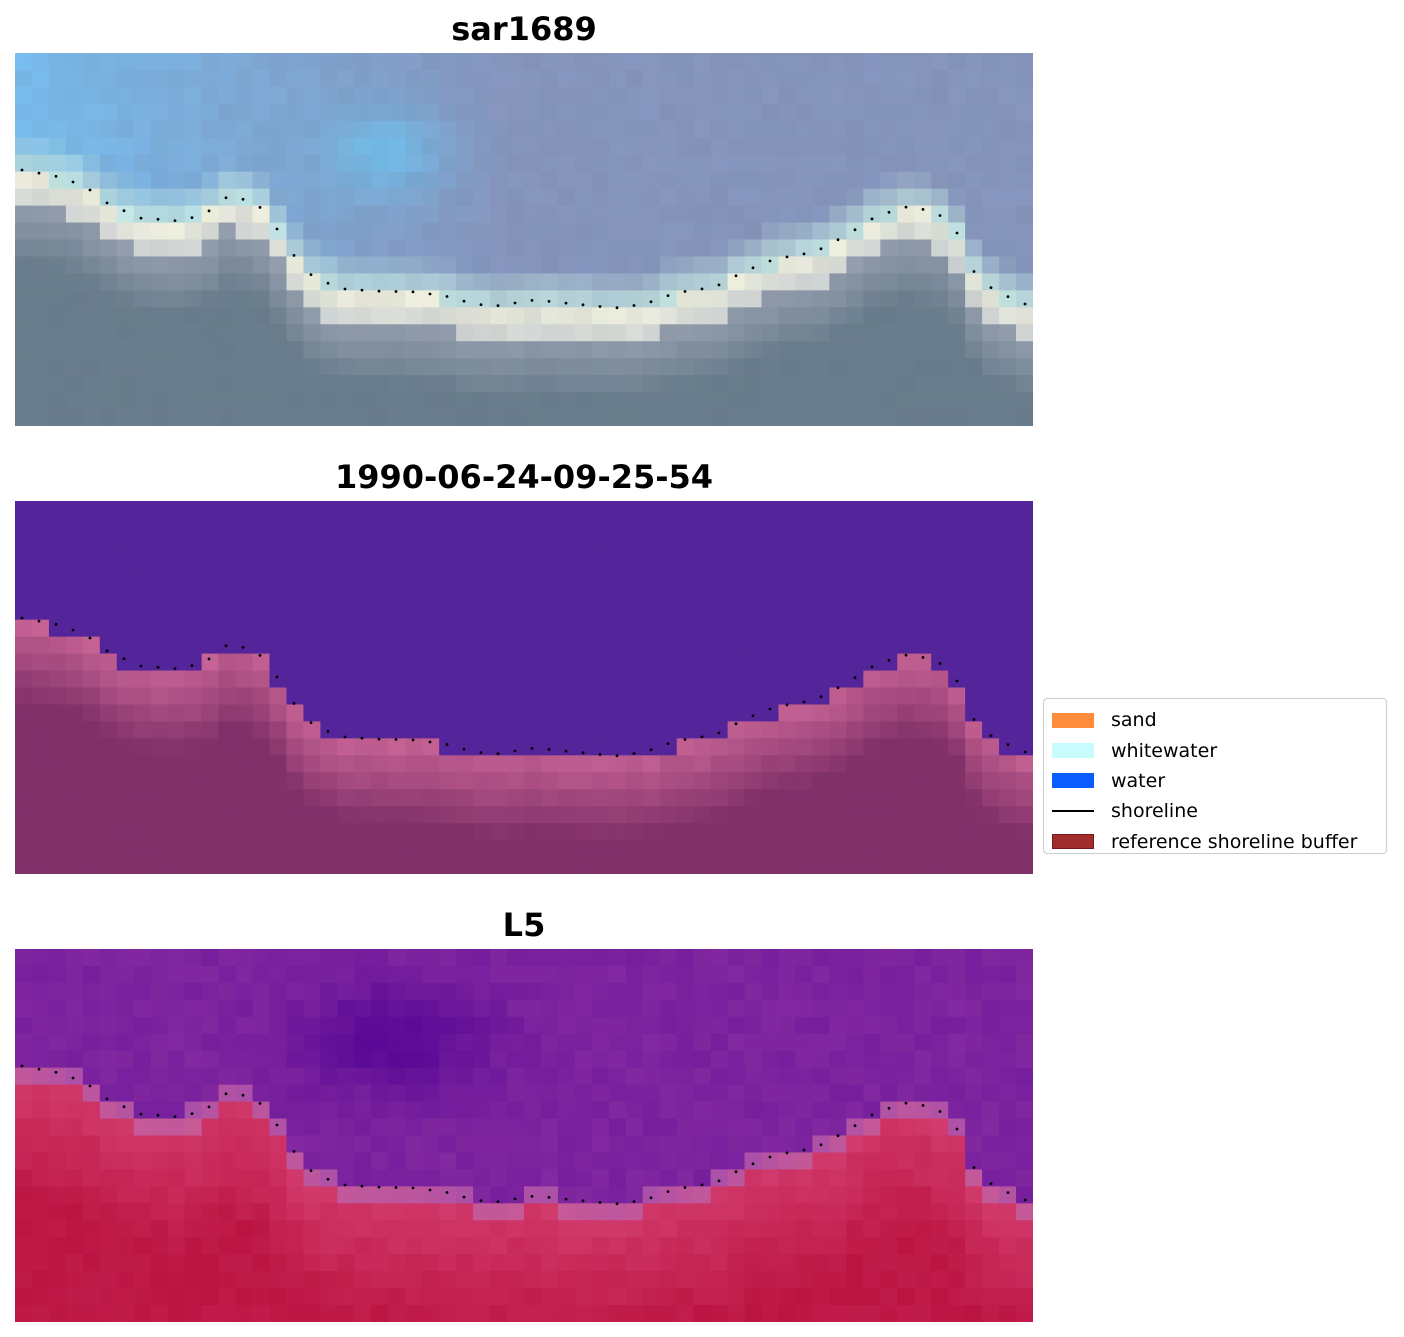 The width and height of the screenshot is (1404, 1337). What do you see at coordinates (1073, 720) in the screenshot?
I see `sand-swatch` at bounding box center [1073, 720].